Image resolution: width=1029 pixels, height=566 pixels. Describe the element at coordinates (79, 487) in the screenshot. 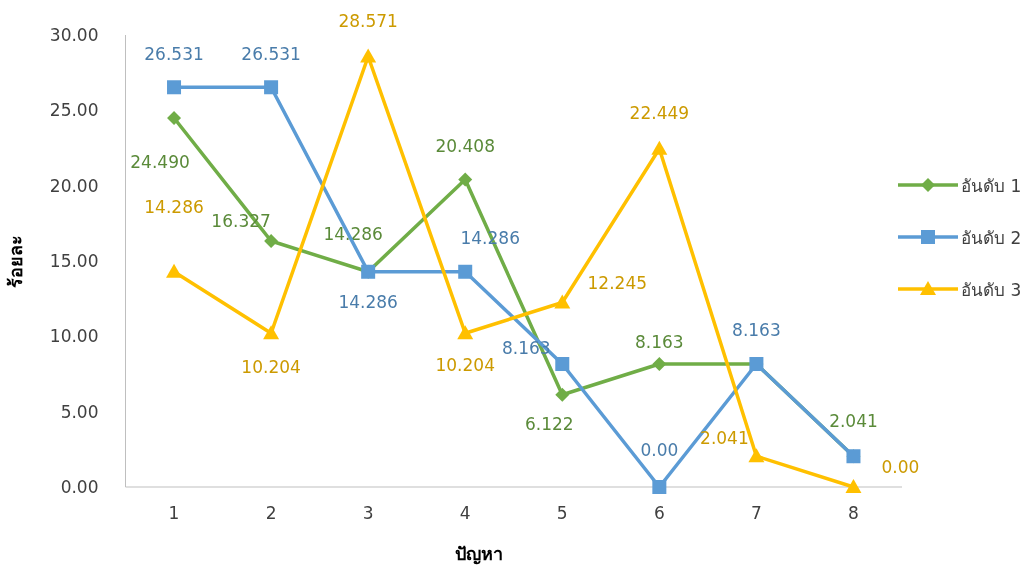

I see `y-tick-label: 0.00` at that location.